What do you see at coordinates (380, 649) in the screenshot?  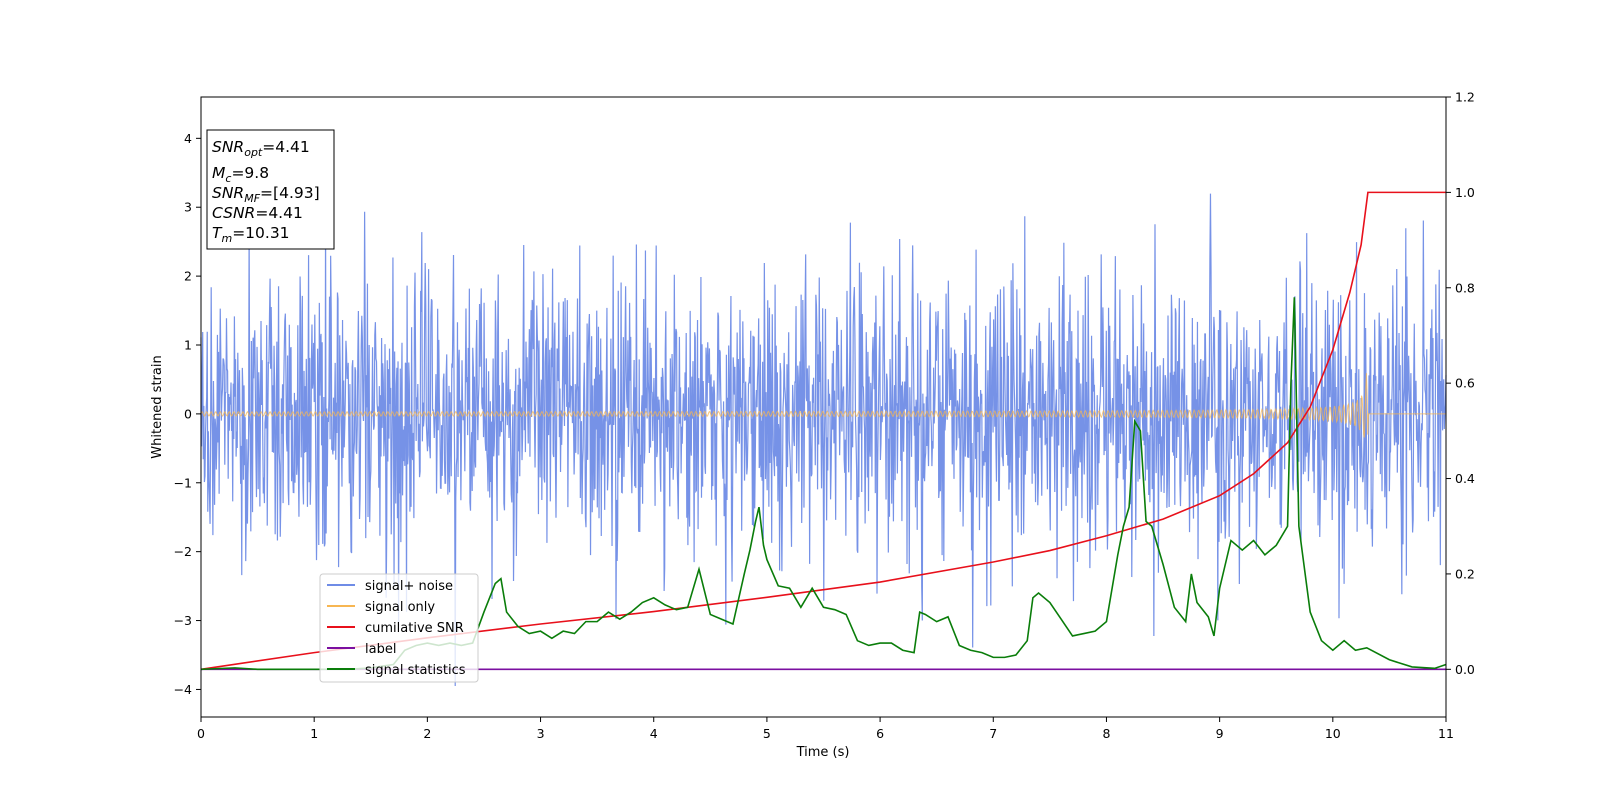 I see `legend-label: label` at bounding box center [380, 649].